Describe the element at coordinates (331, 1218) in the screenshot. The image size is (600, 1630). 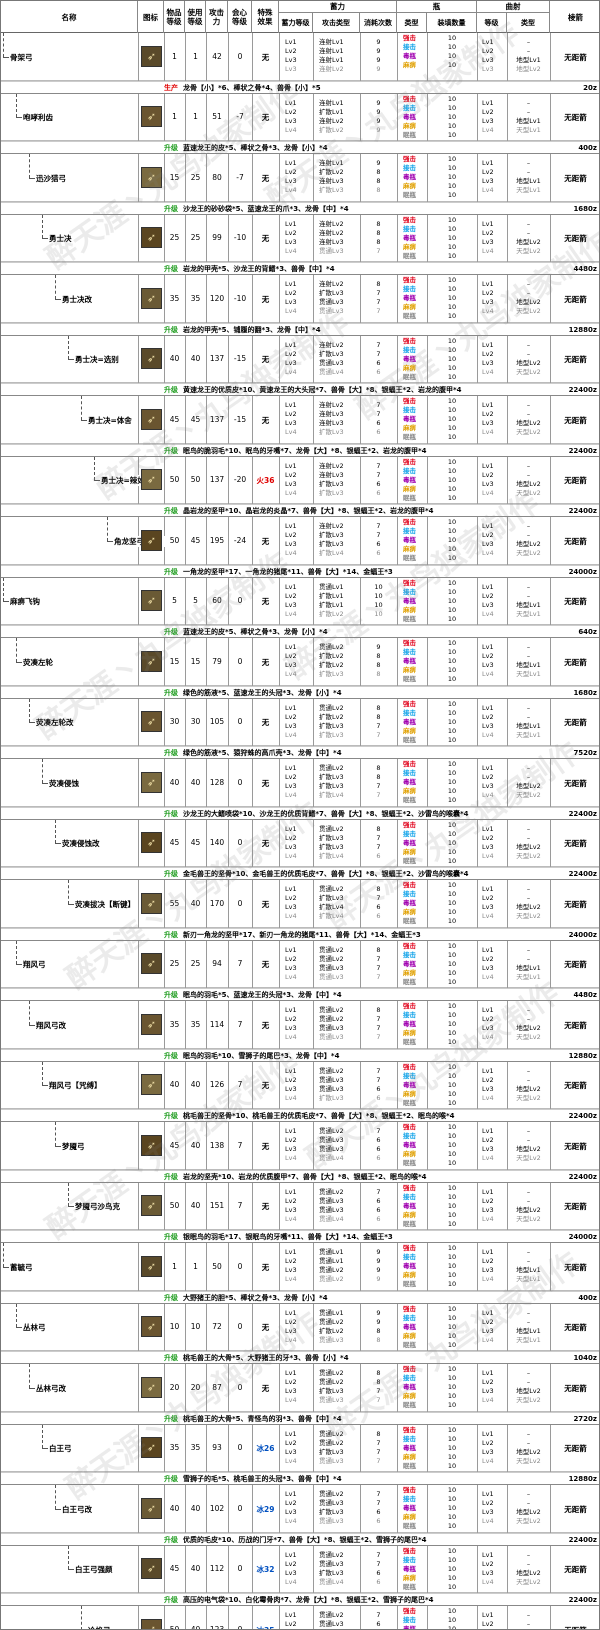
I see `charge-type: 贯通Lv4` at that location.